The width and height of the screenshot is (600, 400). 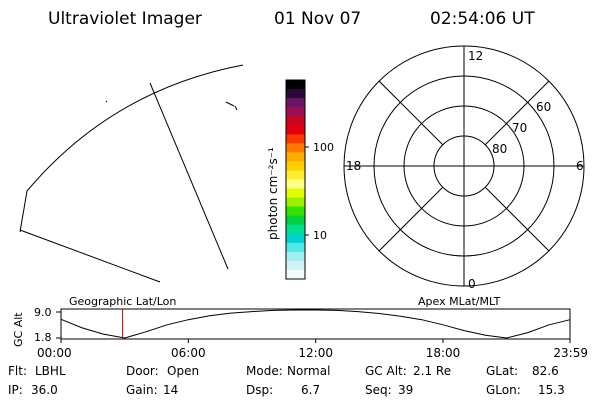 What do you see at coordinates (482, 19) in the screenshot?
I see `time-label: 02:54:06 UT` at bounding box center [482, 19].